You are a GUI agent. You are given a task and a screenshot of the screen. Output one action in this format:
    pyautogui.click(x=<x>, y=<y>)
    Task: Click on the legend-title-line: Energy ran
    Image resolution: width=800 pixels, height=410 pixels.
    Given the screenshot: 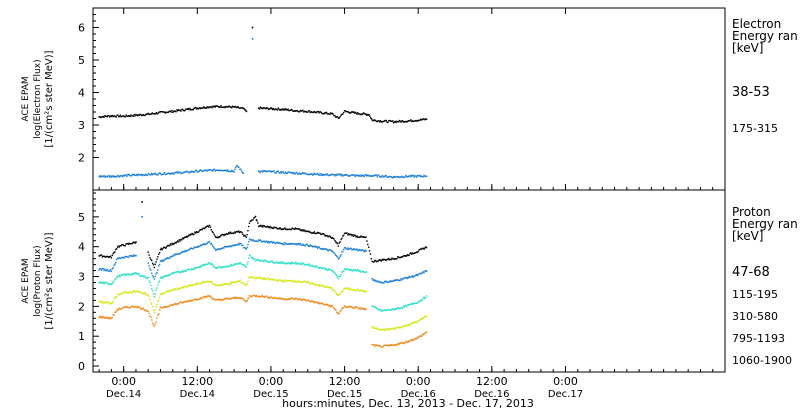 What is the action you would take?
    pyautogui.click(x=765, y=36)
    